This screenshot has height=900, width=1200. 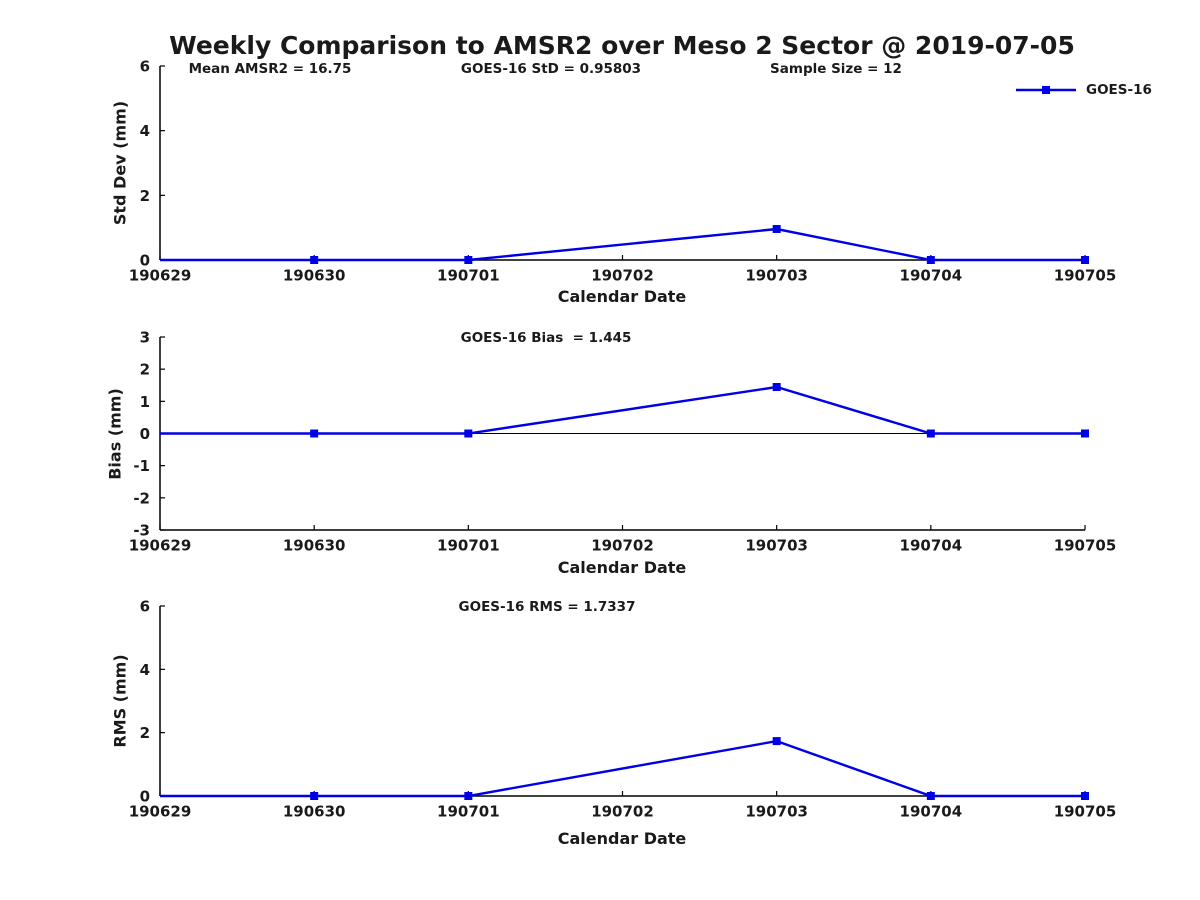 What do you see at coordinates (1046, 90) in the screenshot?
I see `legend-marker` at bounding box center [1046, 90].